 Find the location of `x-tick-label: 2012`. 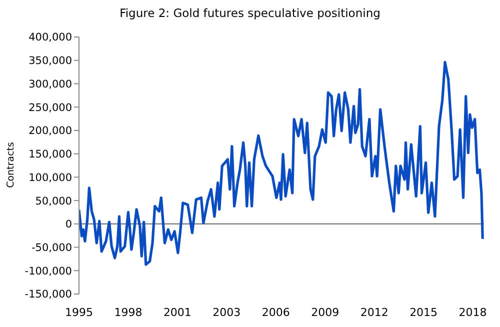

x-tick-label: 2012 is located at coordinates (374, 312).